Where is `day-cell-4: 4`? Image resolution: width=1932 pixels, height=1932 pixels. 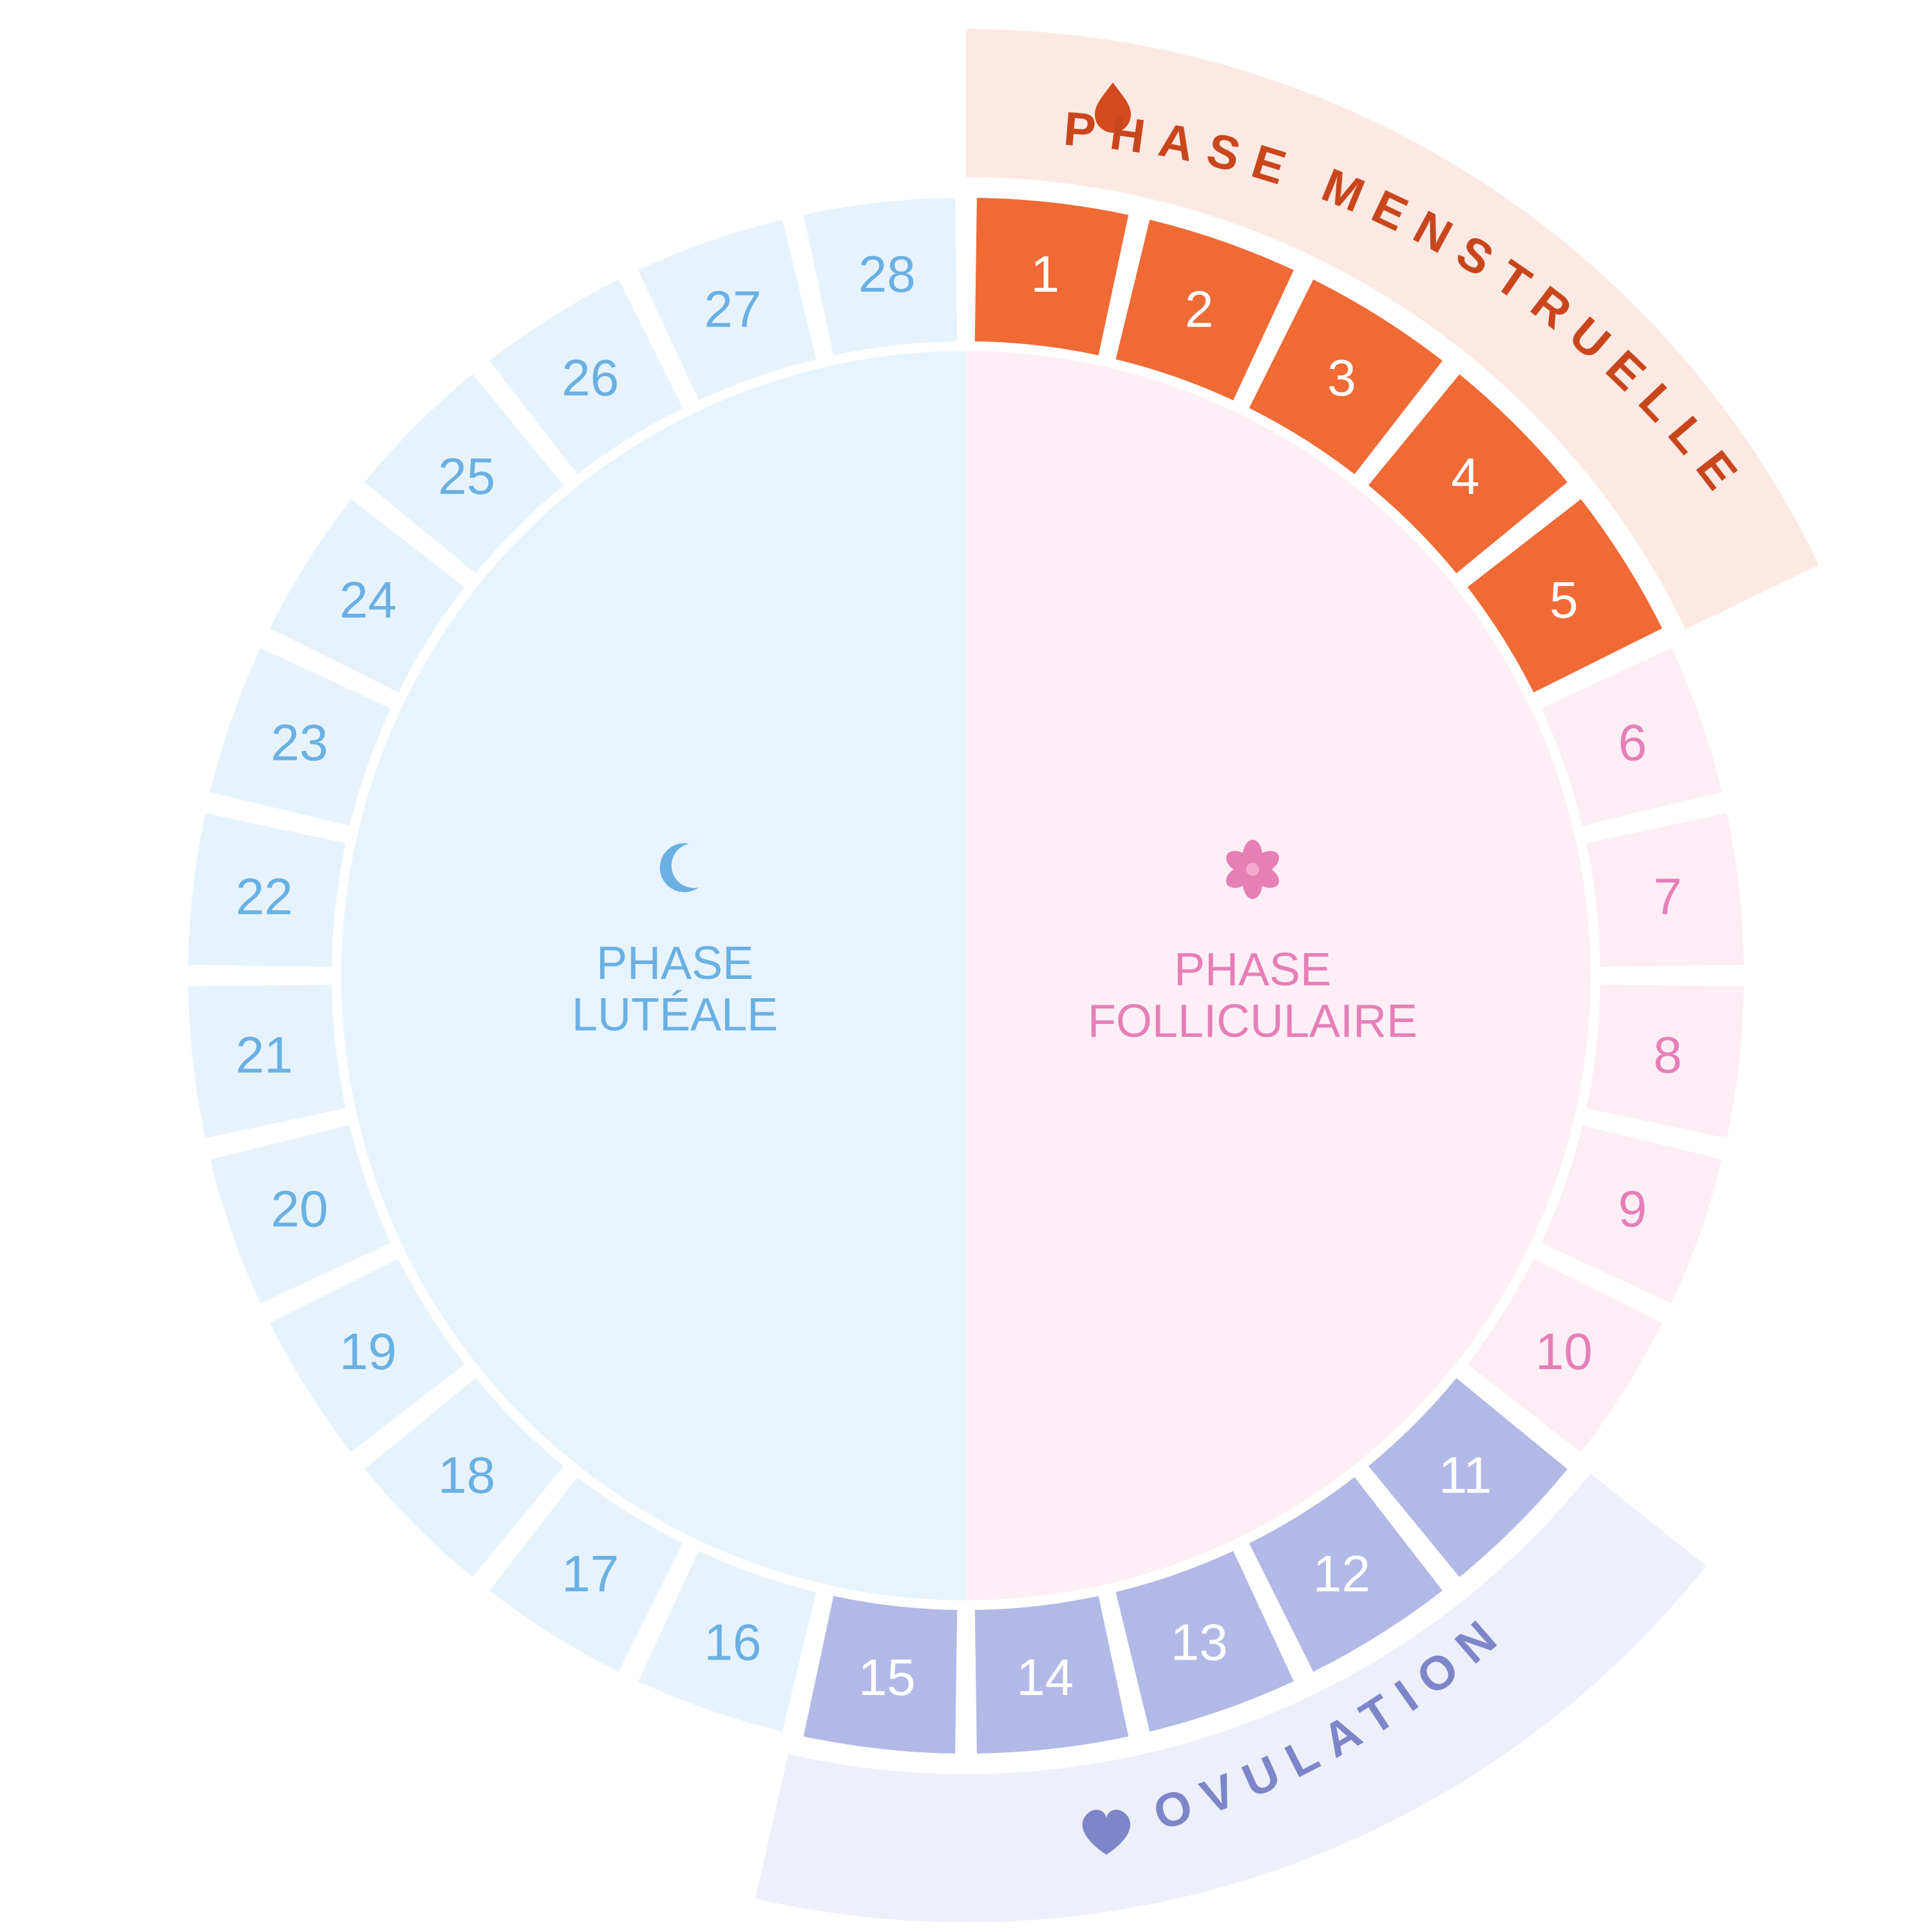
day-cell-4: 4 is located at coordinates (1467, 474).